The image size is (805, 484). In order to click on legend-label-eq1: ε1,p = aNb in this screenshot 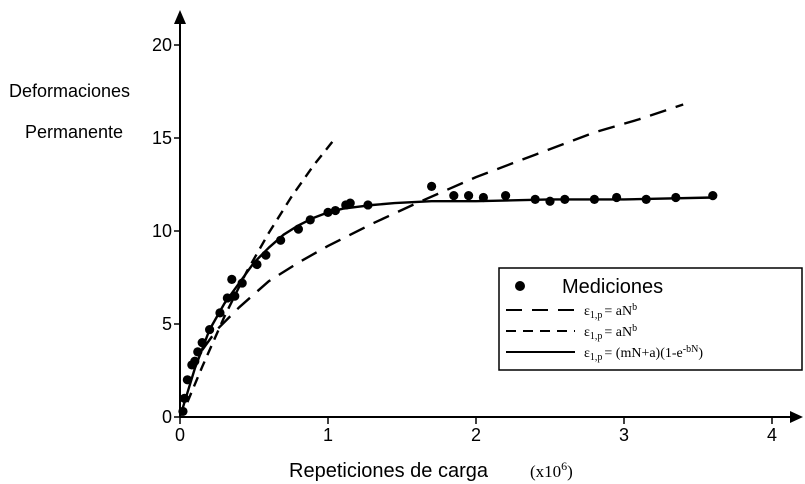, I will do `click(610, 311)`.